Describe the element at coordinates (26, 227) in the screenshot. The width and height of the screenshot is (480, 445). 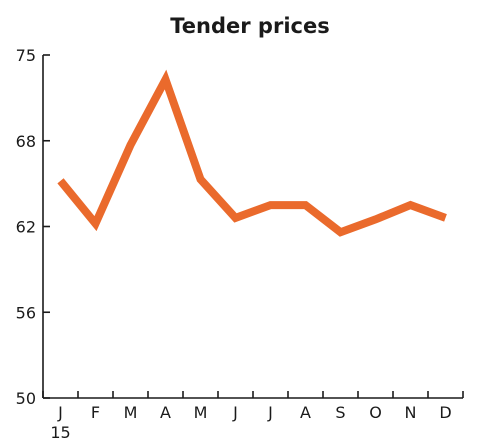
I see `y-tick-label: 62` at that location.